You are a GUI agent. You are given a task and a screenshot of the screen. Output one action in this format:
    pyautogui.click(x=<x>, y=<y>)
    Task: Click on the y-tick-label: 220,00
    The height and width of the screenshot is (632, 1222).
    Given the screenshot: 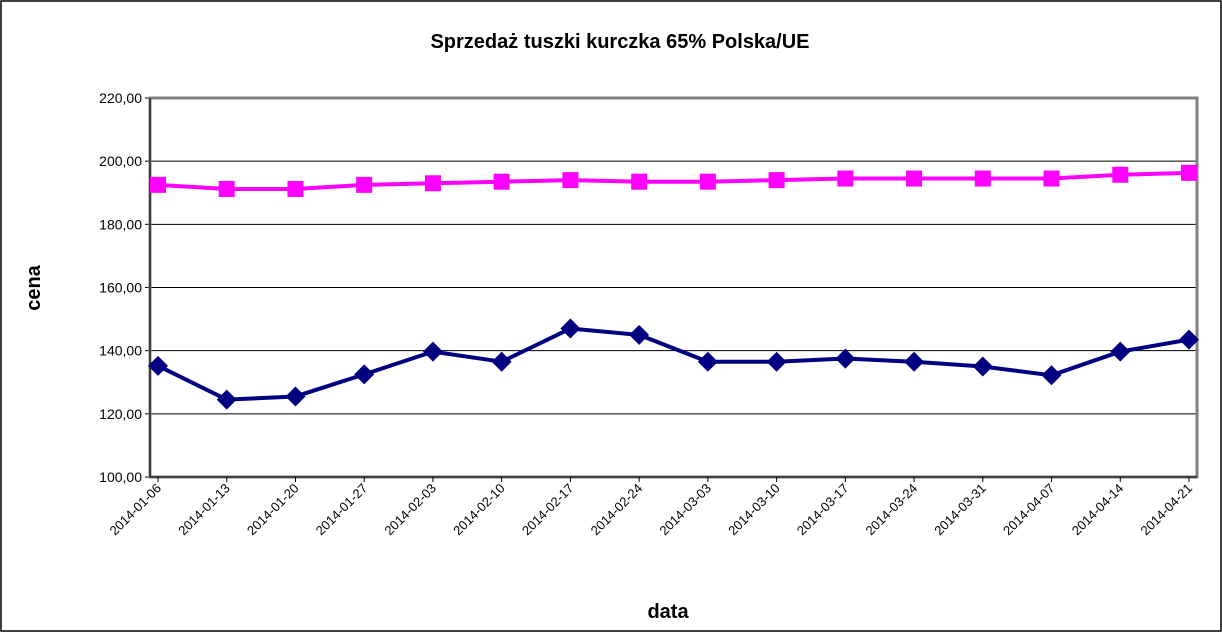 What is the action you would take?
    pyautogui.click(x=120, y=98)
    